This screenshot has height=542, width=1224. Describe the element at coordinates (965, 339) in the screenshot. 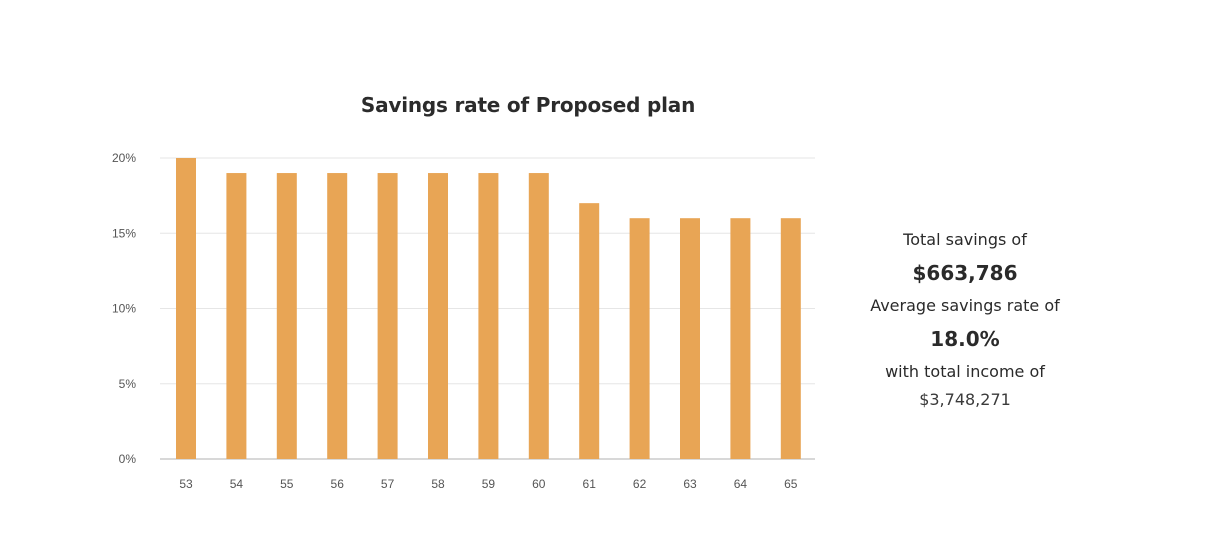

I see `average-savings-rate-value: 18.0%` at that location.